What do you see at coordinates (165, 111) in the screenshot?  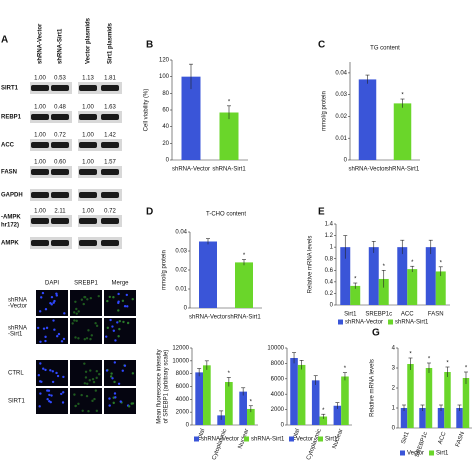 I see `y-tick-label: 60` at bounding box center [165, 111].